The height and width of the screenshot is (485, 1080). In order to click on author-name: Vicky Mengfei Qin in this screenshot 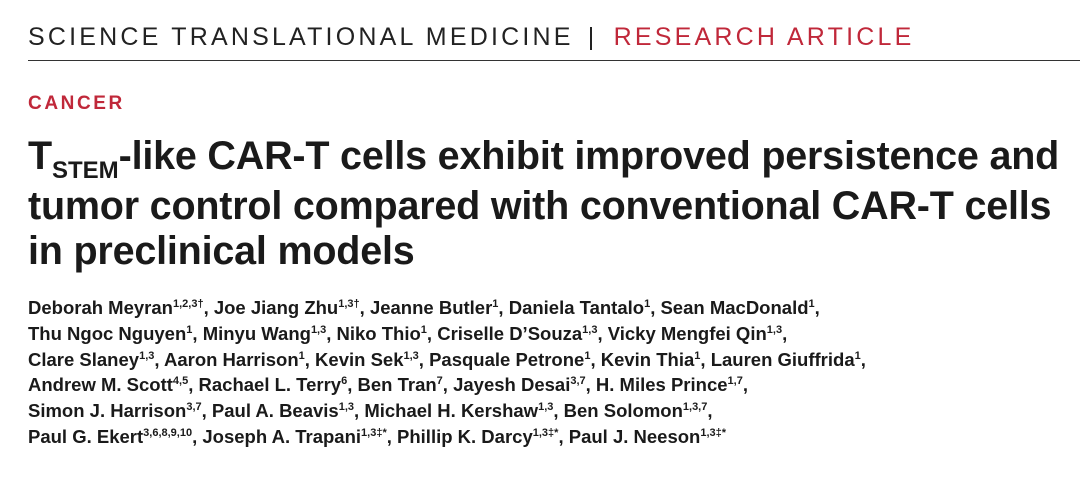, I will do `click(687, 333)`.